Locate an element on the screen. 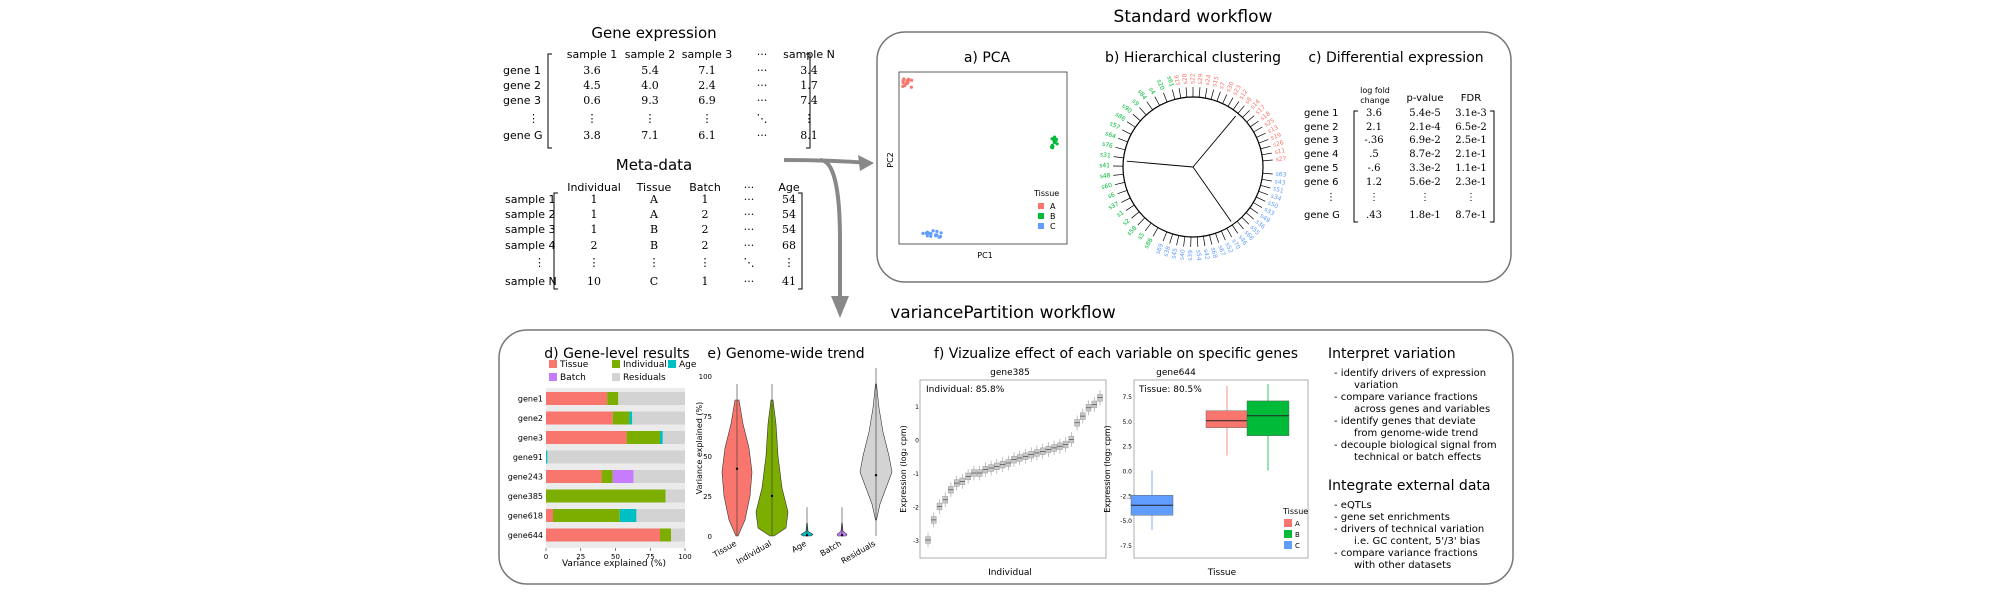  ge-cell: 4.5 is located at coordinates (592, 85).